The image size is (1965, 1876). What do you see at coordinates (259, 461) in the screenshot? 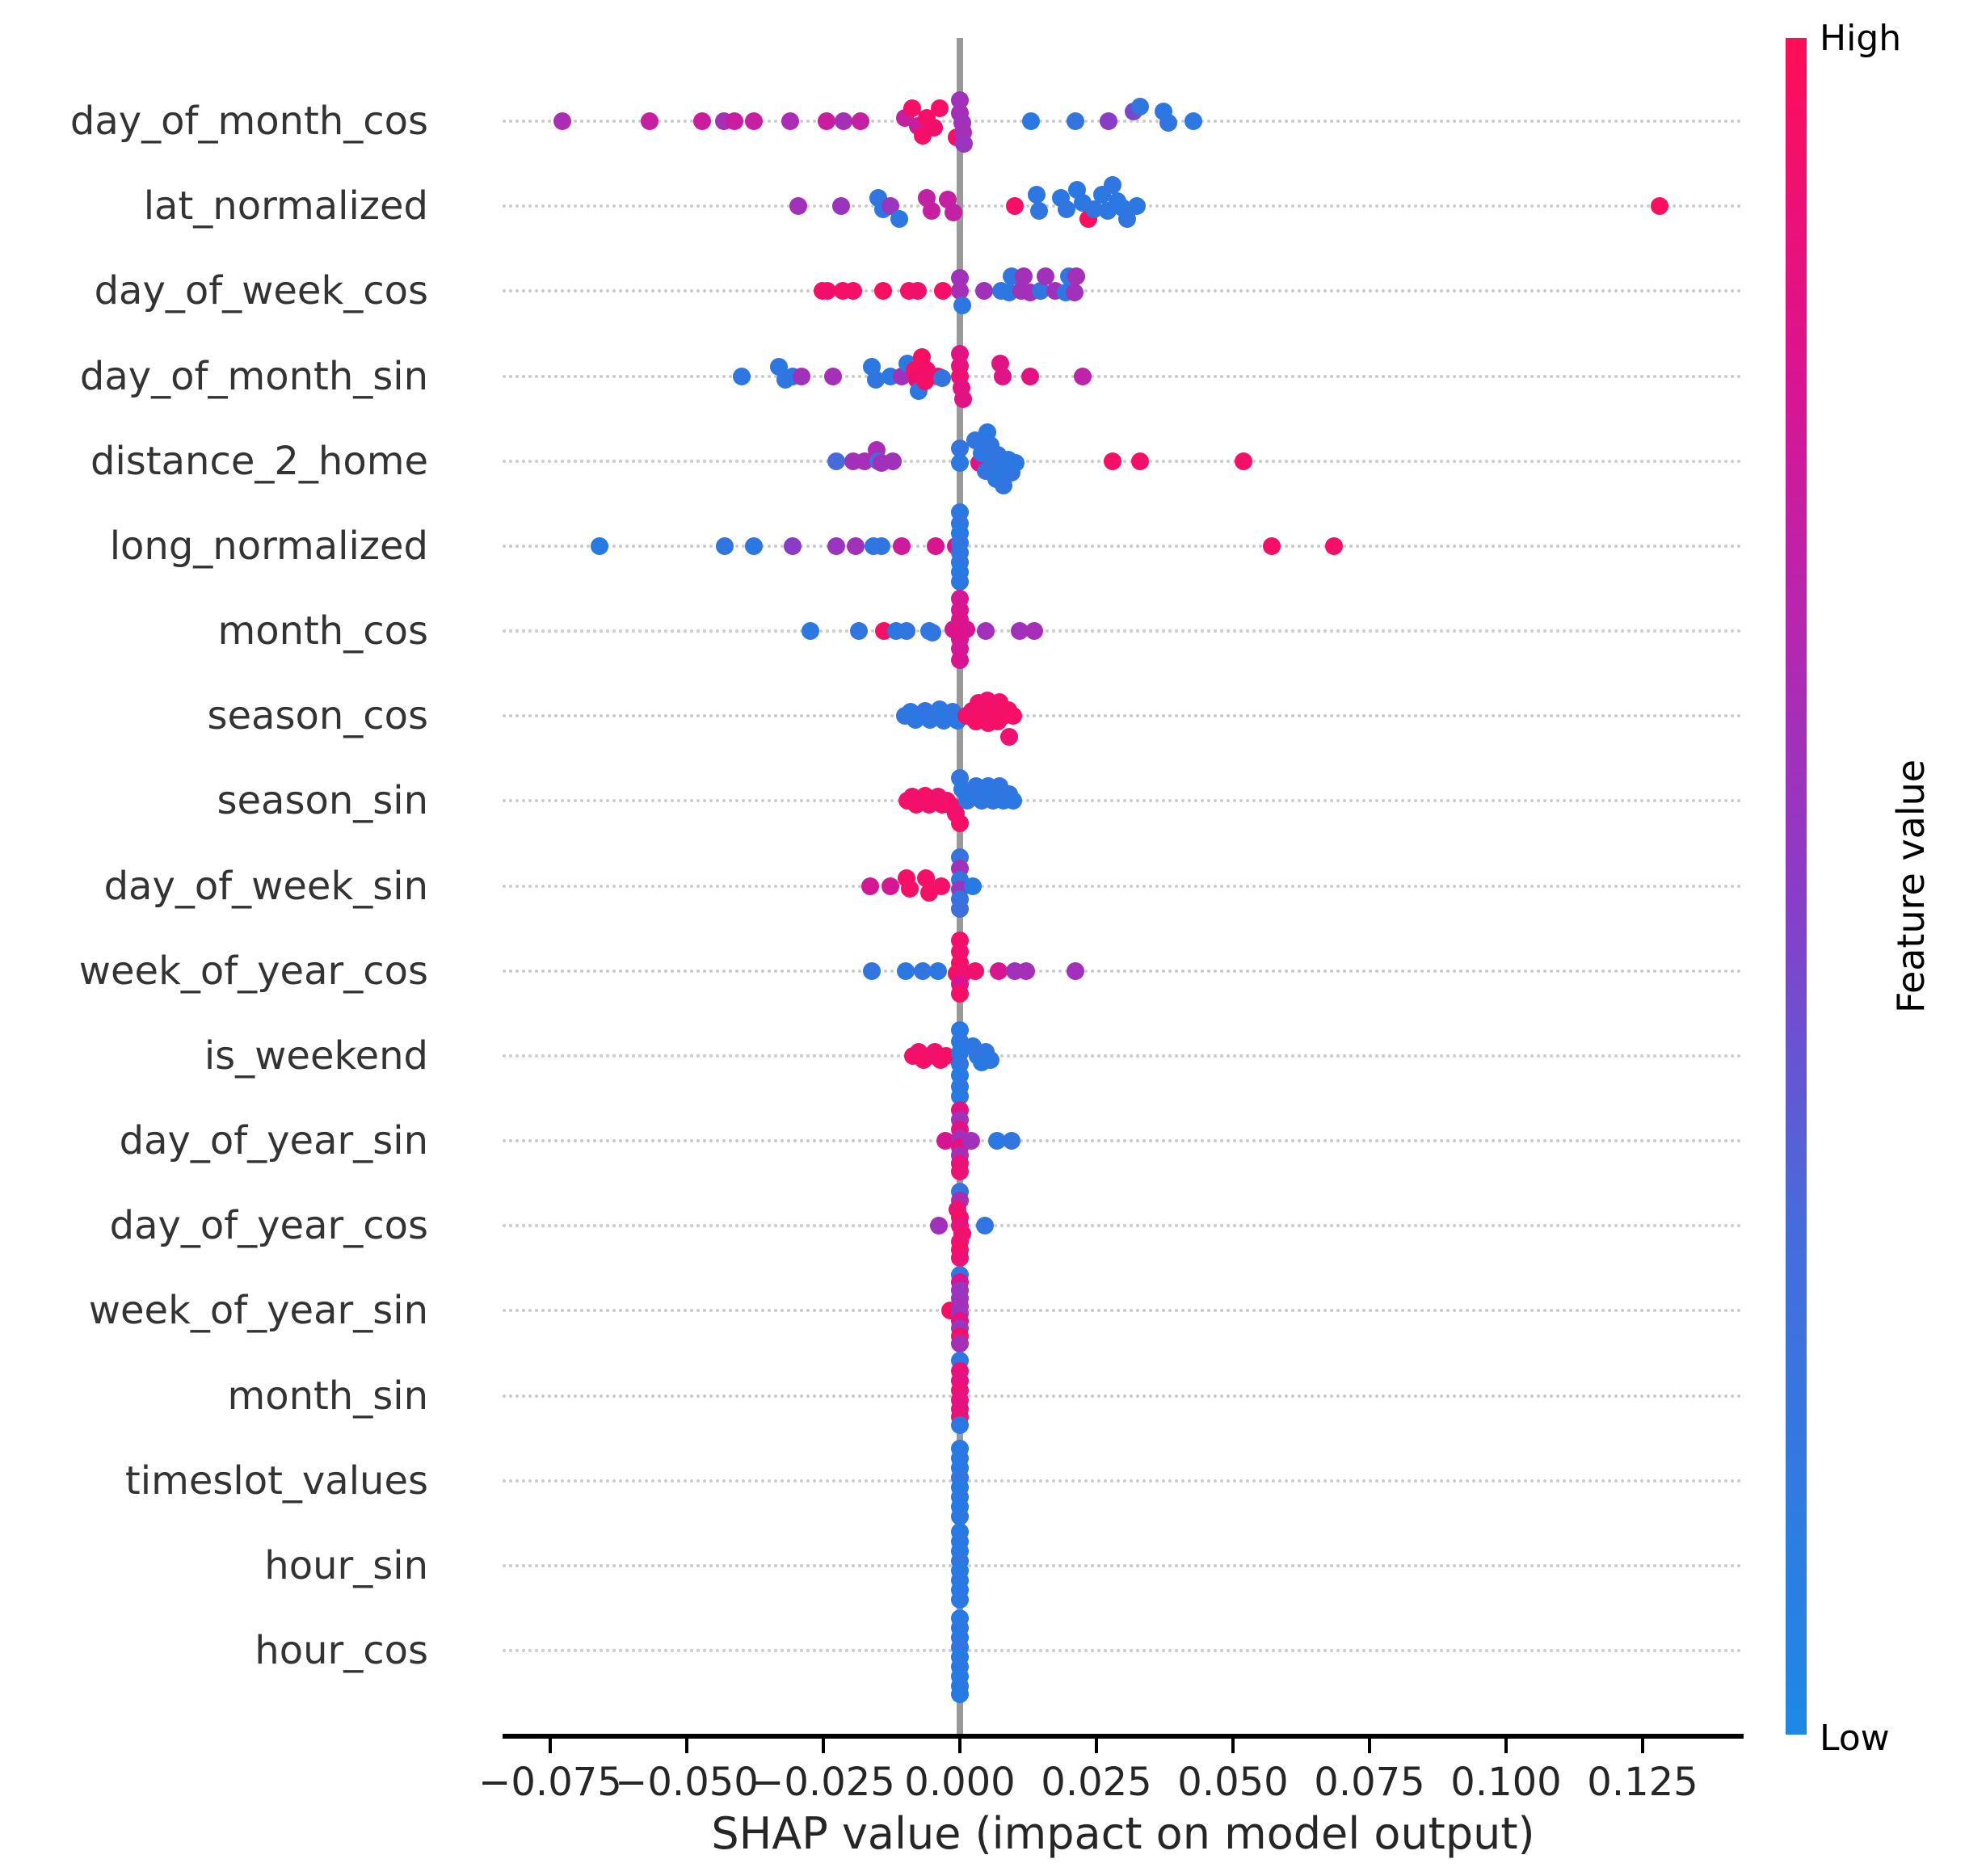
I see `feature-label-distance_2_home: distance_2_home` at bounding box center [259, 461].